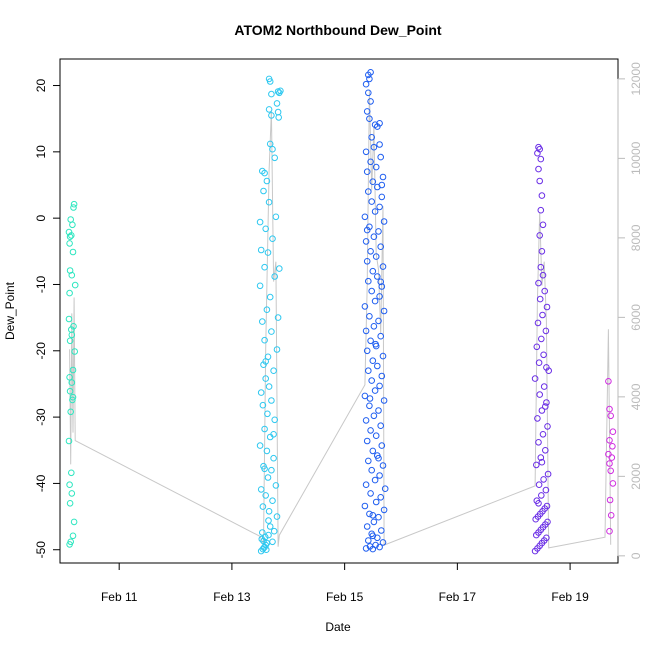 This screenshot has height=650, width=650. Describe the element at coordinates (636, 237) in the screenshot. I see `secondary-y-tick-label: 8000` at that location.